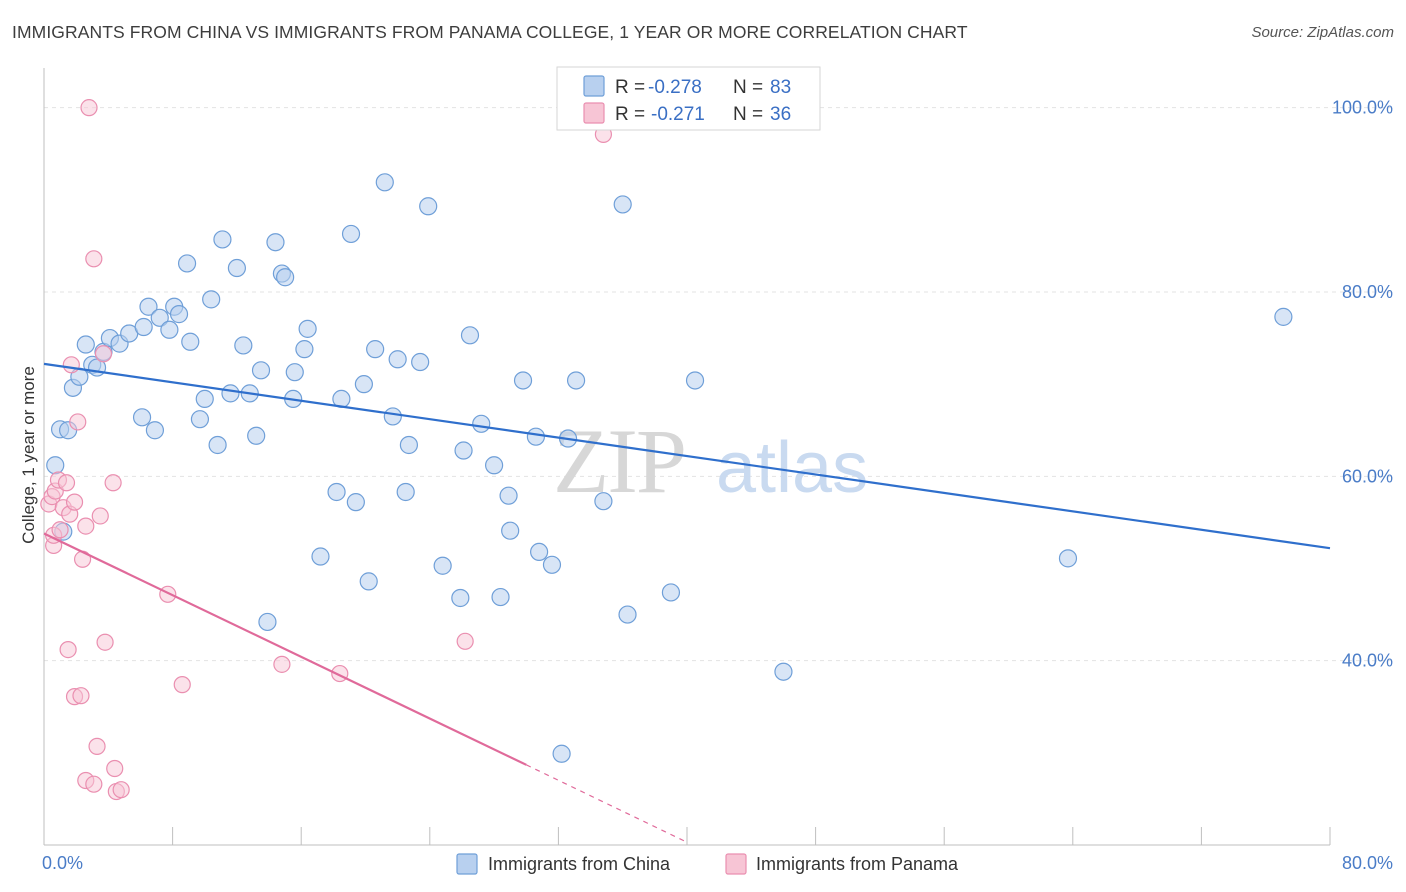 This screenshot has height=892, width=1406. I want to click on chart-source: Source: ZipAtlas.com, so click(1322, 32).